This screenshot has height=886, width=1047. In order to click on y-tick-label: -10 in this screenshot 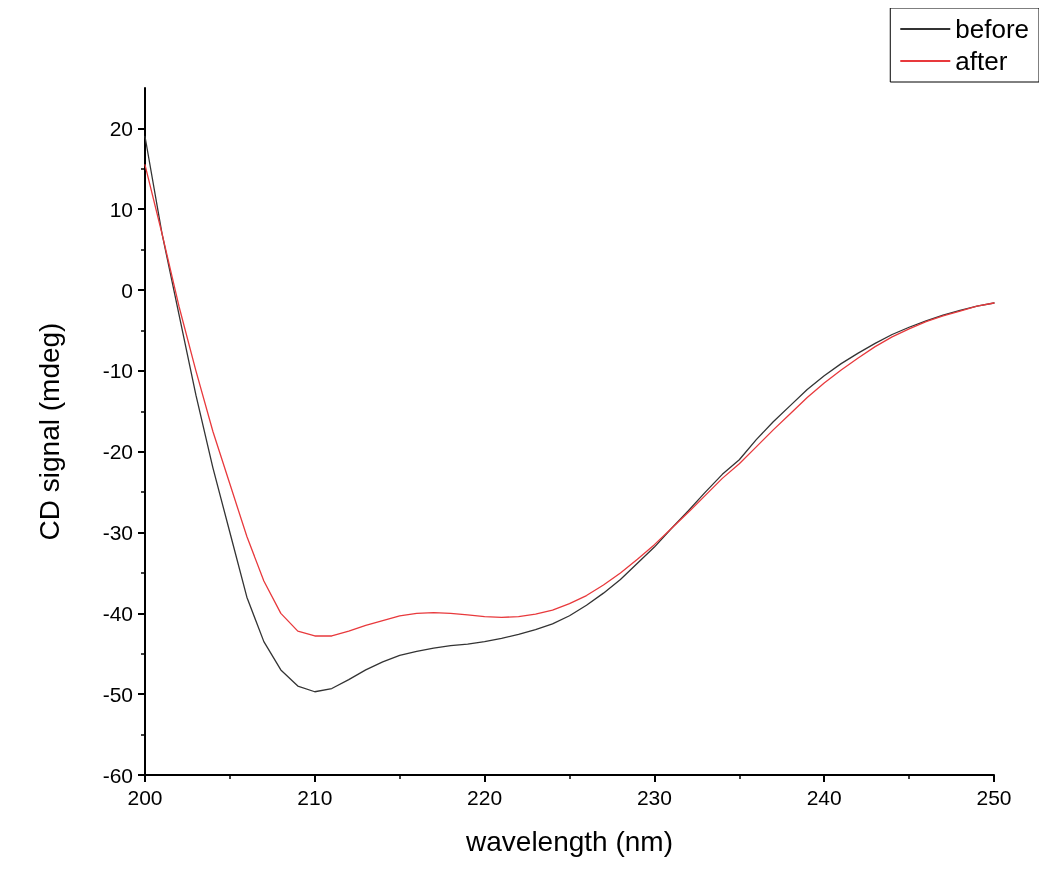, I will do `click(117, 371)`.